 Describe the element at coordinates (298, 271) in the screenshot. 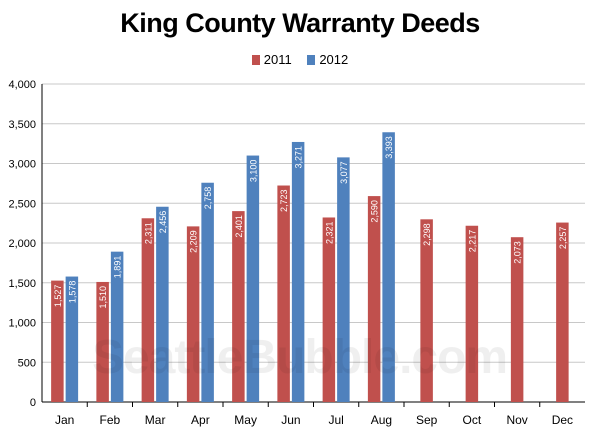

I see `bar-2012-jun` at that location.